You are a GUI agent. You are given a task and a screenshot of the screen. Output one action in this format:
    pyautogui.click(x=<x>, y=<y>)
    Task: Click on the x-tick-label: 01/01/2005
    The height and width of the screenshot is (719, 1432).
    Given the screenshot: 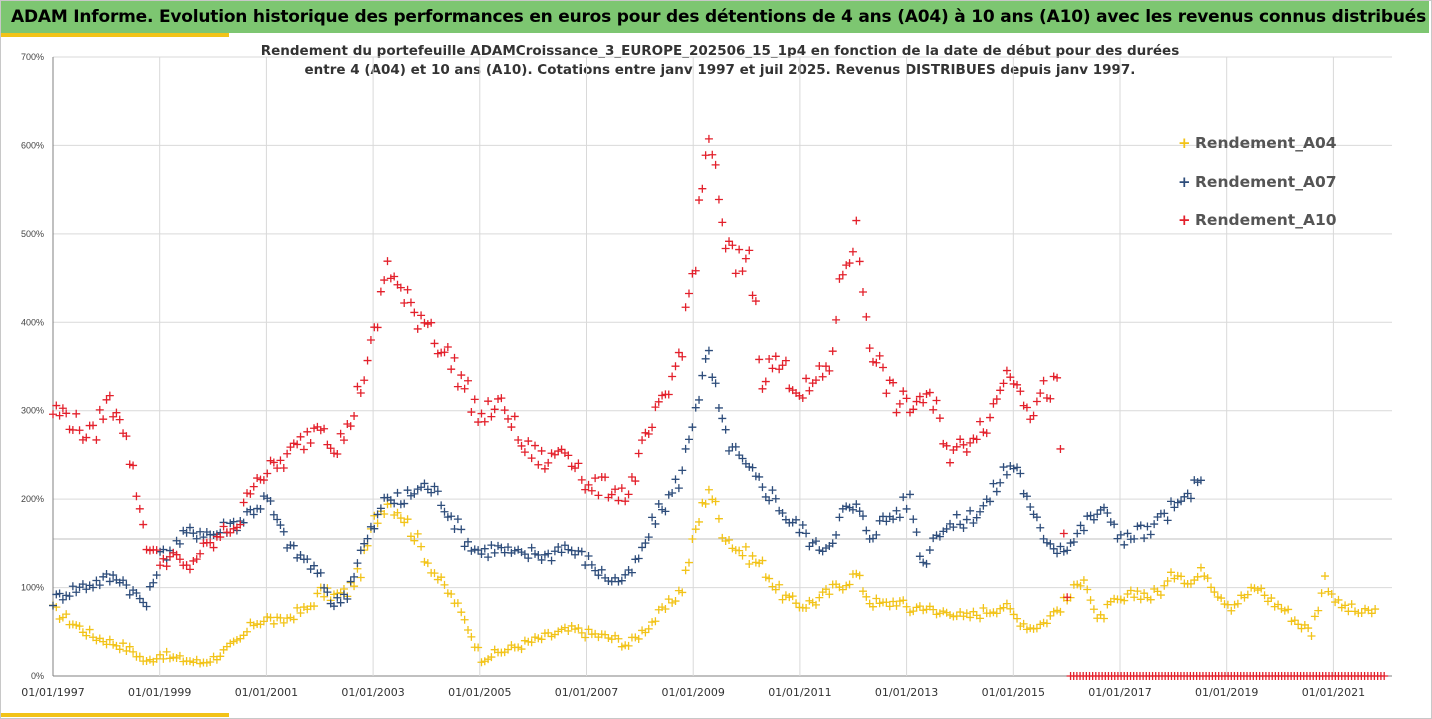 What is the action you would take?
    pyautogui.click(x=479, y=692)
    